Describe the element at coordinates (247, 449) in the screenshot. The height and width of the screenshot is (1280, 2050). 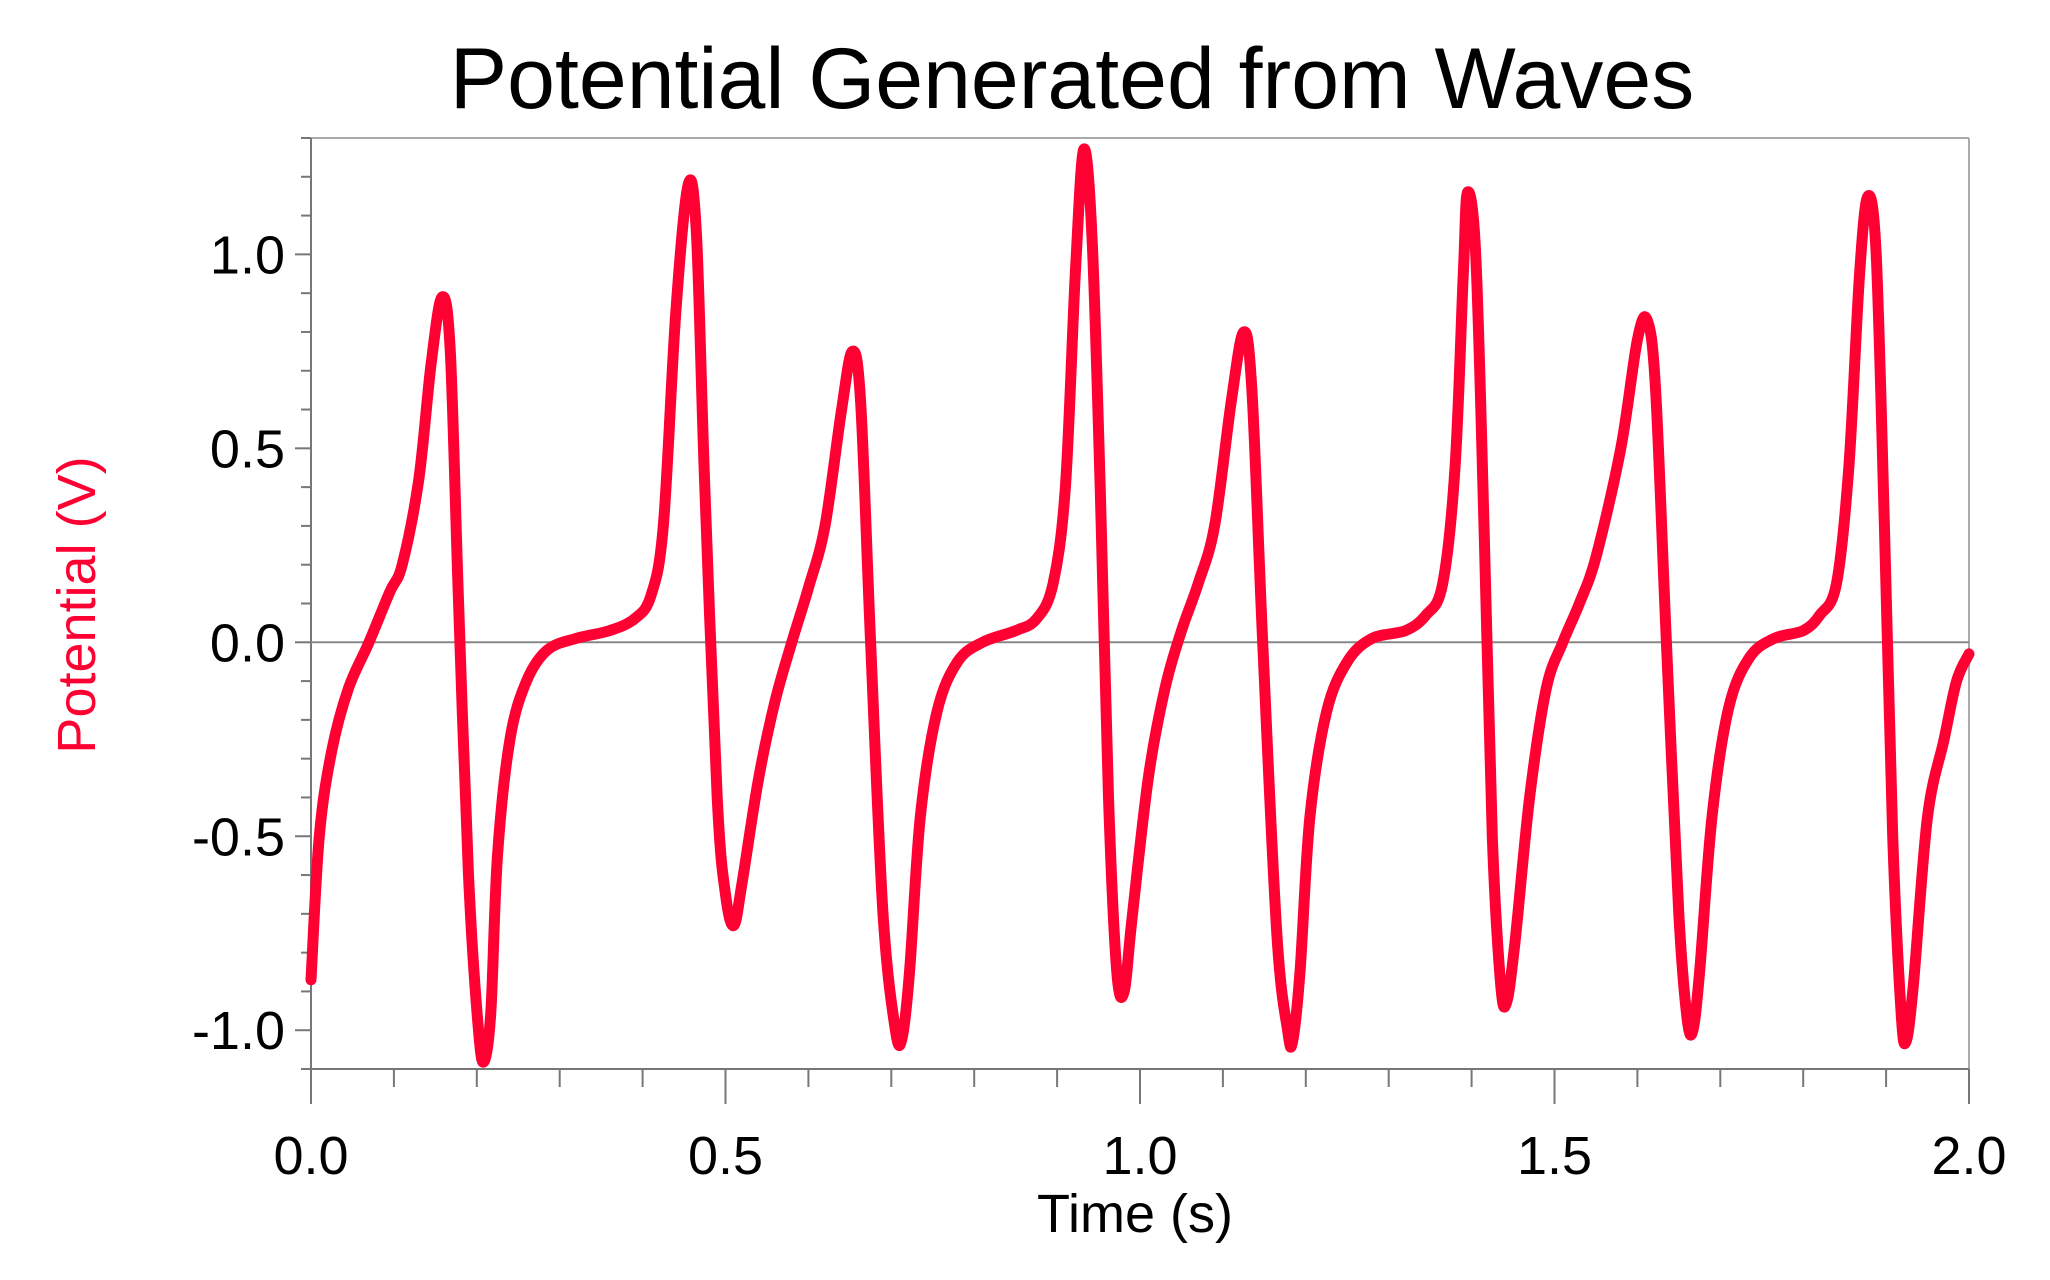
I see `y-tick-label: 0.5` at that location.